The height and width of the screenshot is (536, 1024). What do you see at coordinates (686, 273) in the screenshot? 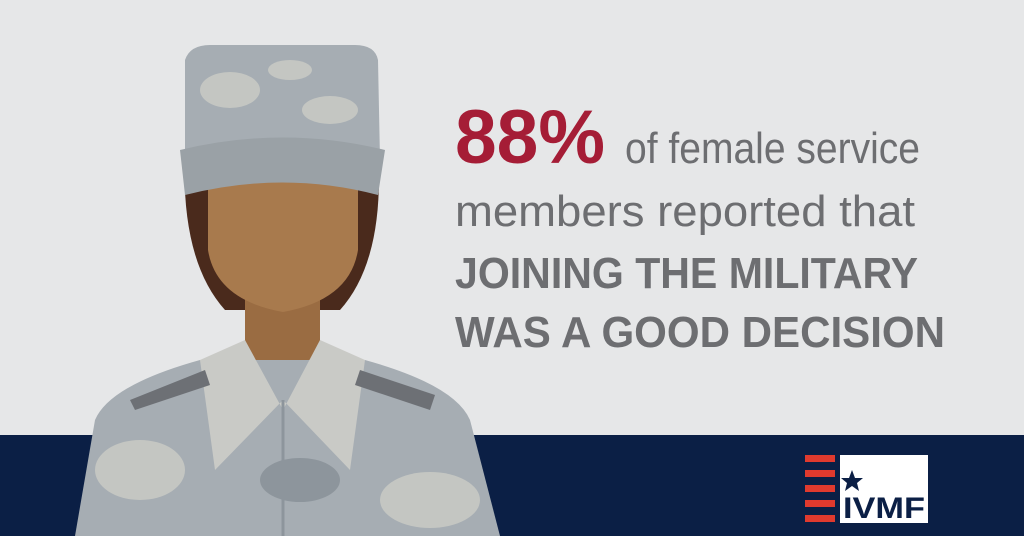
I see `headline-emphasis: JOINING THE MILITARY` at bounding box center [686, 273].